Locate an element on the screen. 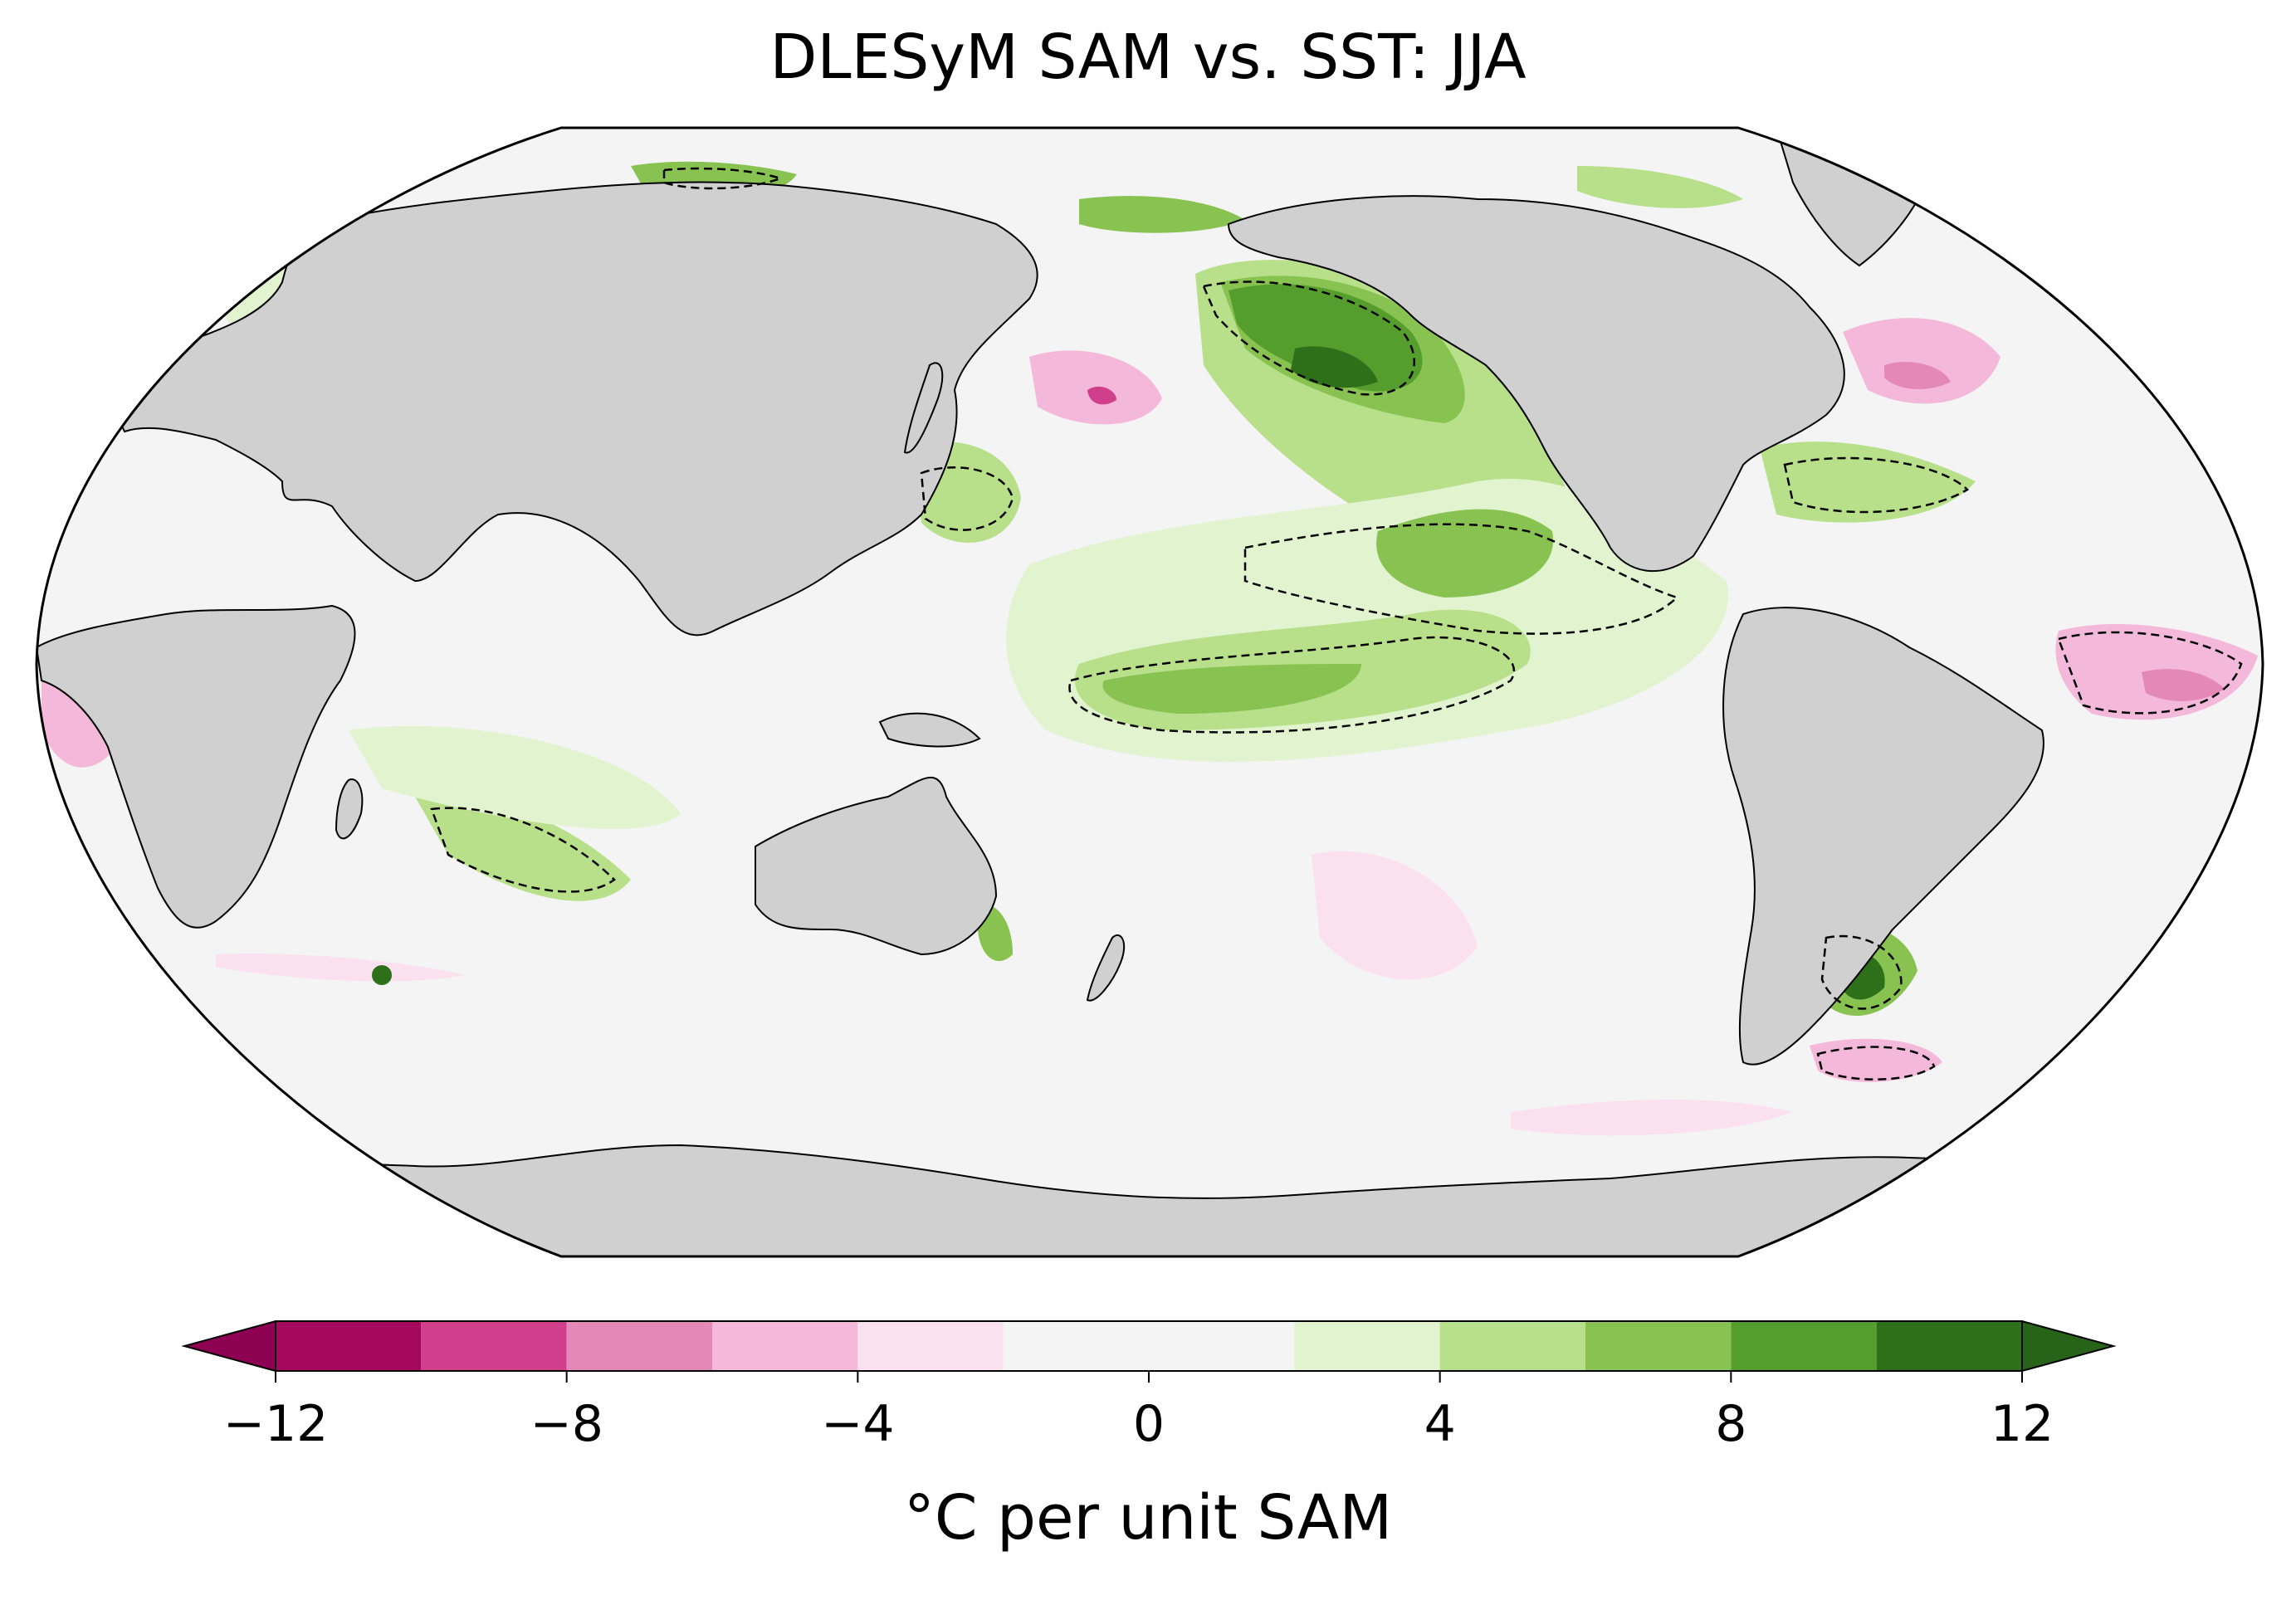 The height and width of the screenshot is (1600, 2296). colorbar-tick-label: 0 is located at coordinates (1149, 1424).